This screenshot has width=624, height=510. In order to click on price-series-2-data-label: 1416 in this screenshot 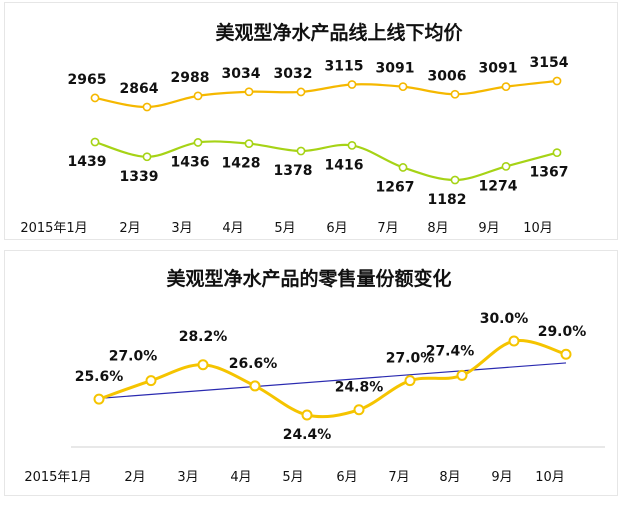, I will do `click(344, 165)`.